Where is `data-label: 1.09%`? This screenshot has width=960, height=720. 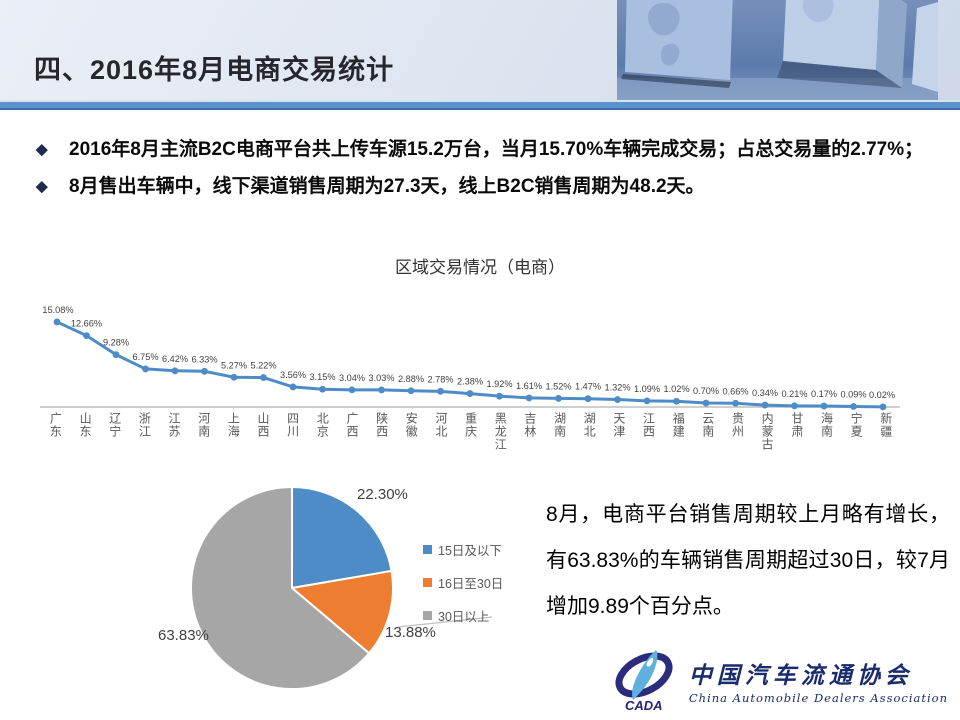
data-label: 1.09% is located at coordinates (647, 389).